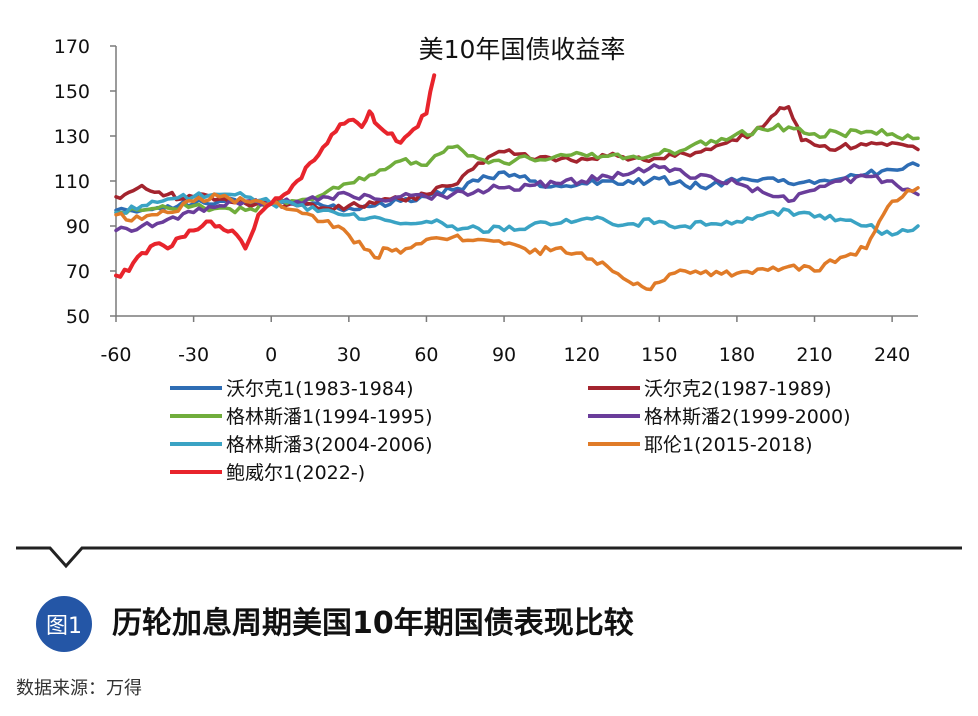 Image resolution: width=978 pixels, height=716 pixels. Describe the element at coordinates (78, 317) in the screenshot. I see `y-tick-label: 50` at that location.